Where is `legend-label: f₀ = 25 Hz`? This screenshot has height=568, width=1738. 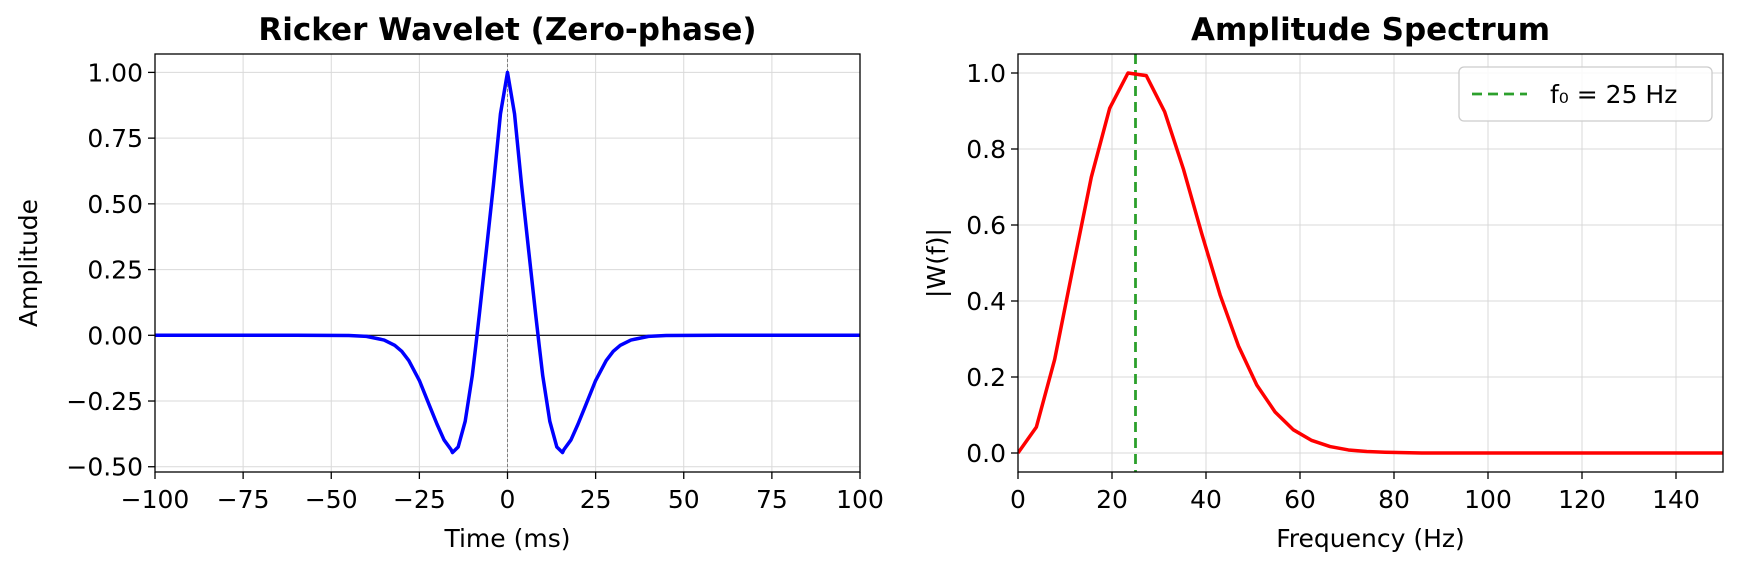
legend-label: f₀ = 25 Hz is located at coordinates (1613, 94).